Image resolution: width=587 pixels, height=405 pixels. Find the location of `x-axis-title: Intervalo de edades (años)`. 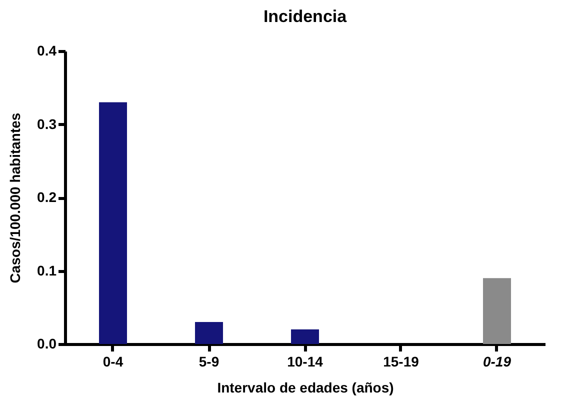

x-axis-title: Intervalo de edades (años) is located at coordinates (305, 388).